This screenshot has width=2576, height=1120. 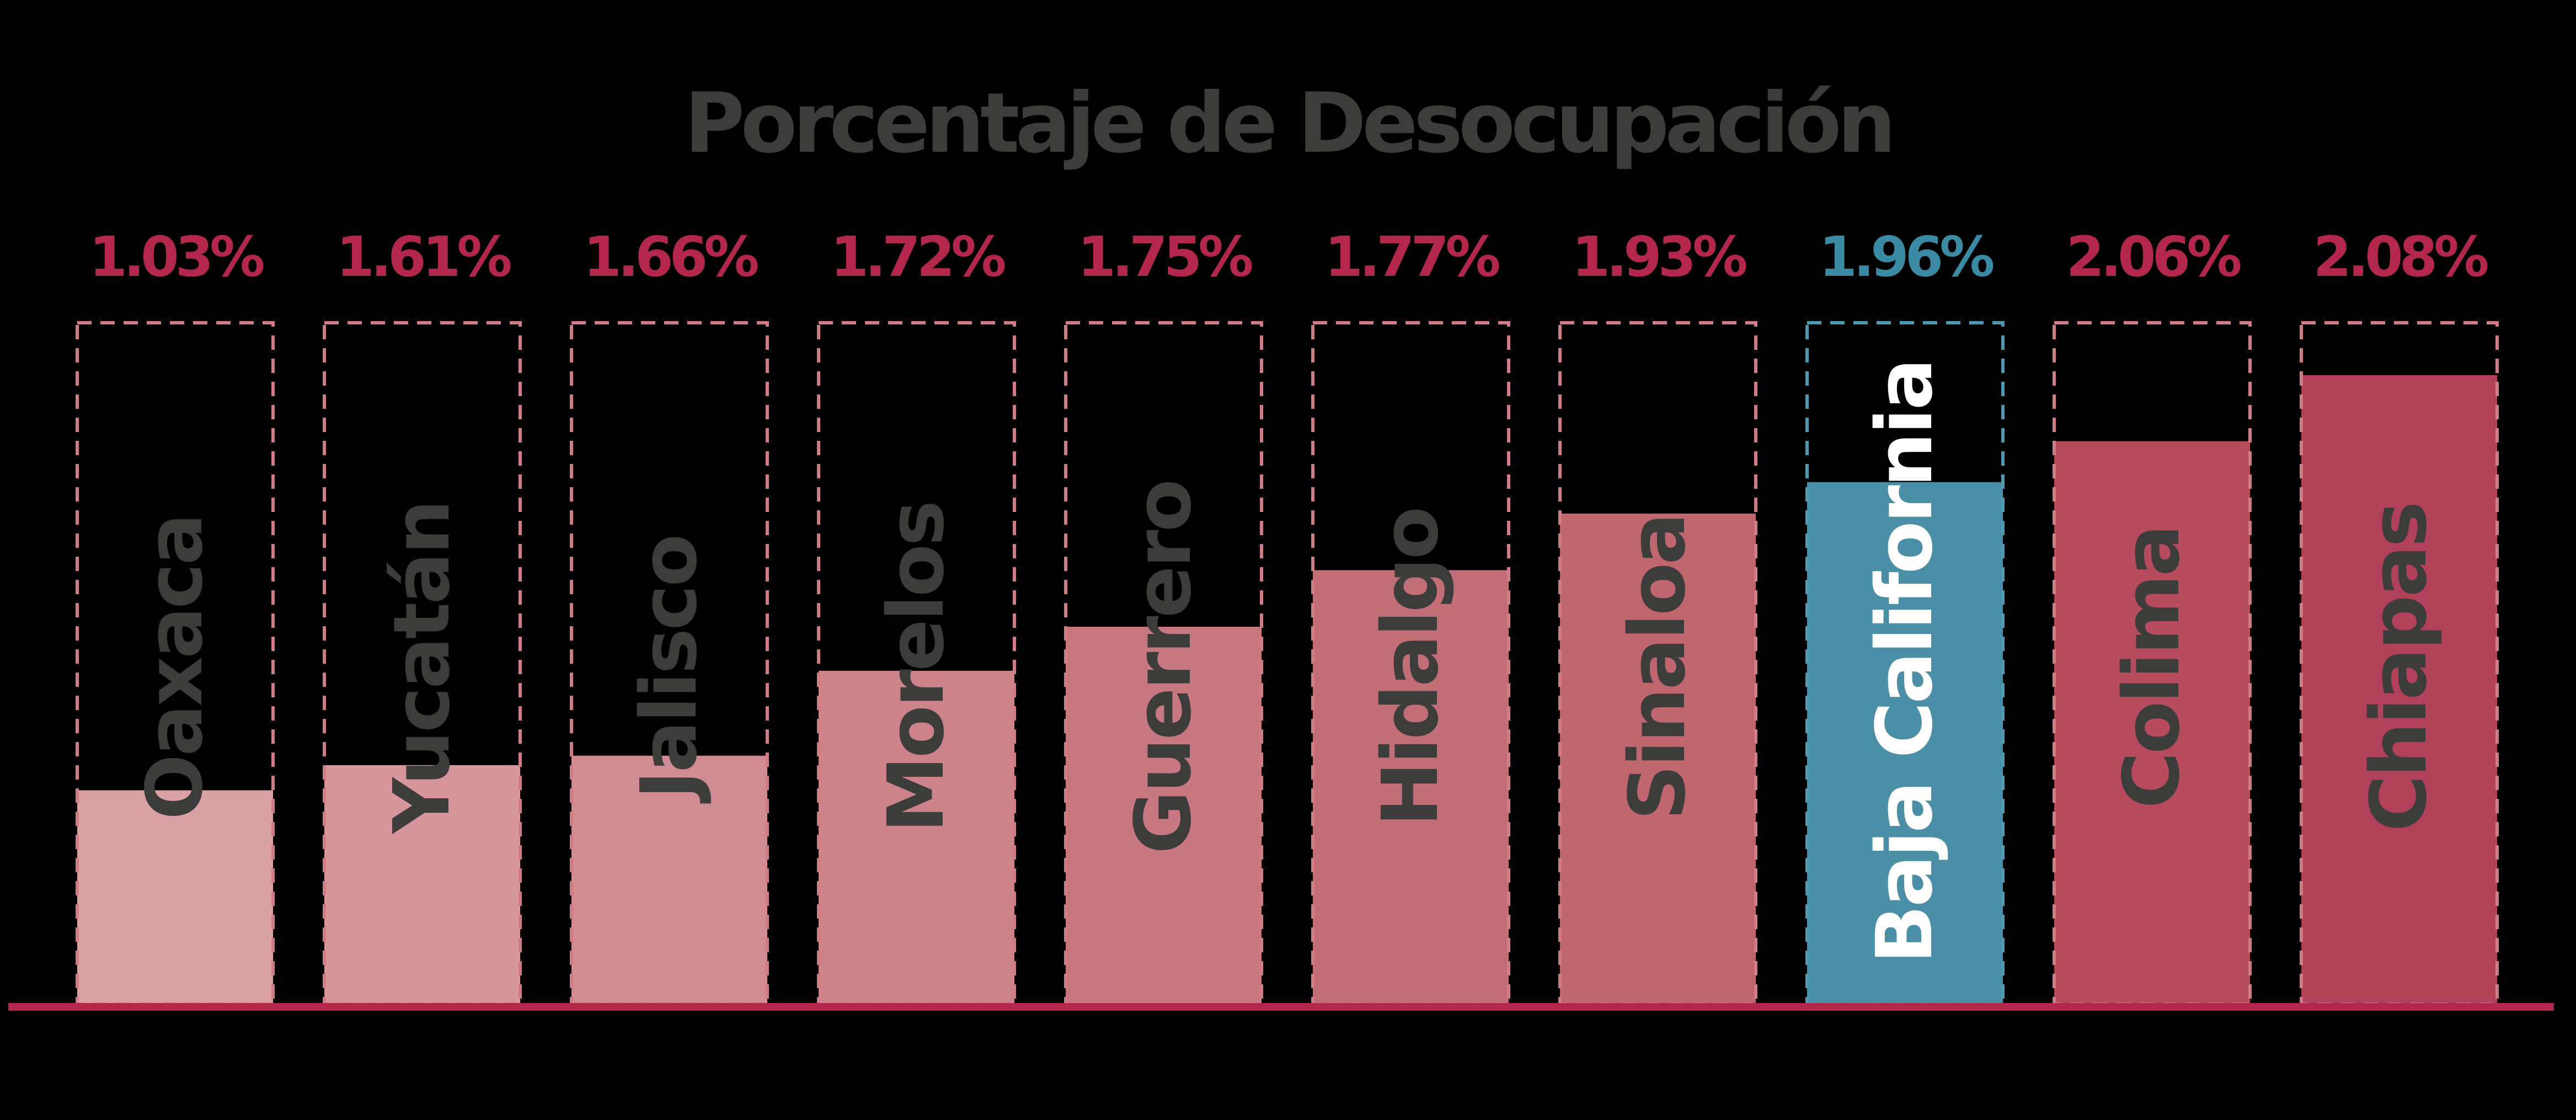 I want to click on category-label-colima: Colima, so click(x=2152, y=667).